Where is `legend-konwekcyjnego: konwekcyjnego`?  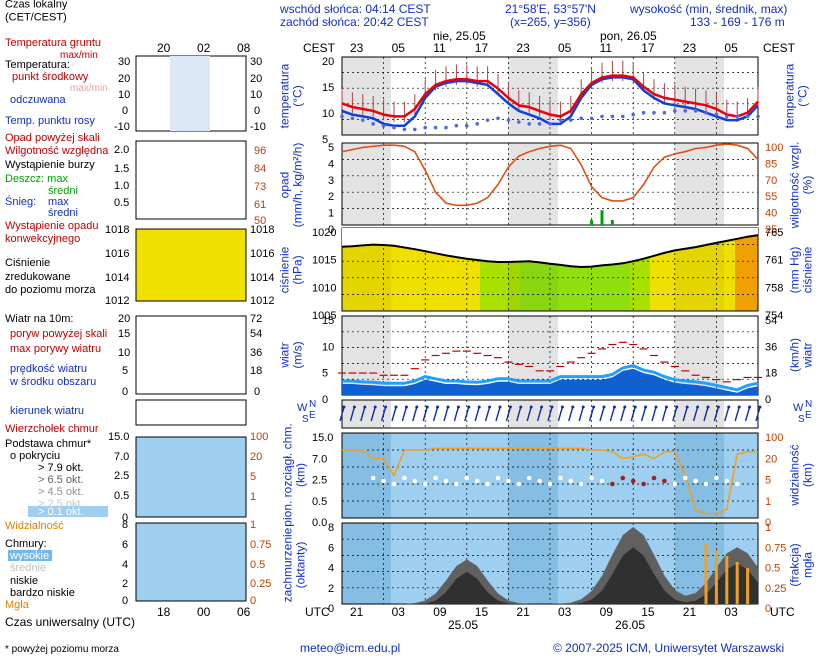
legend-konwekcyjnego: konwekcyjnego is located at coordinates (42, 239).